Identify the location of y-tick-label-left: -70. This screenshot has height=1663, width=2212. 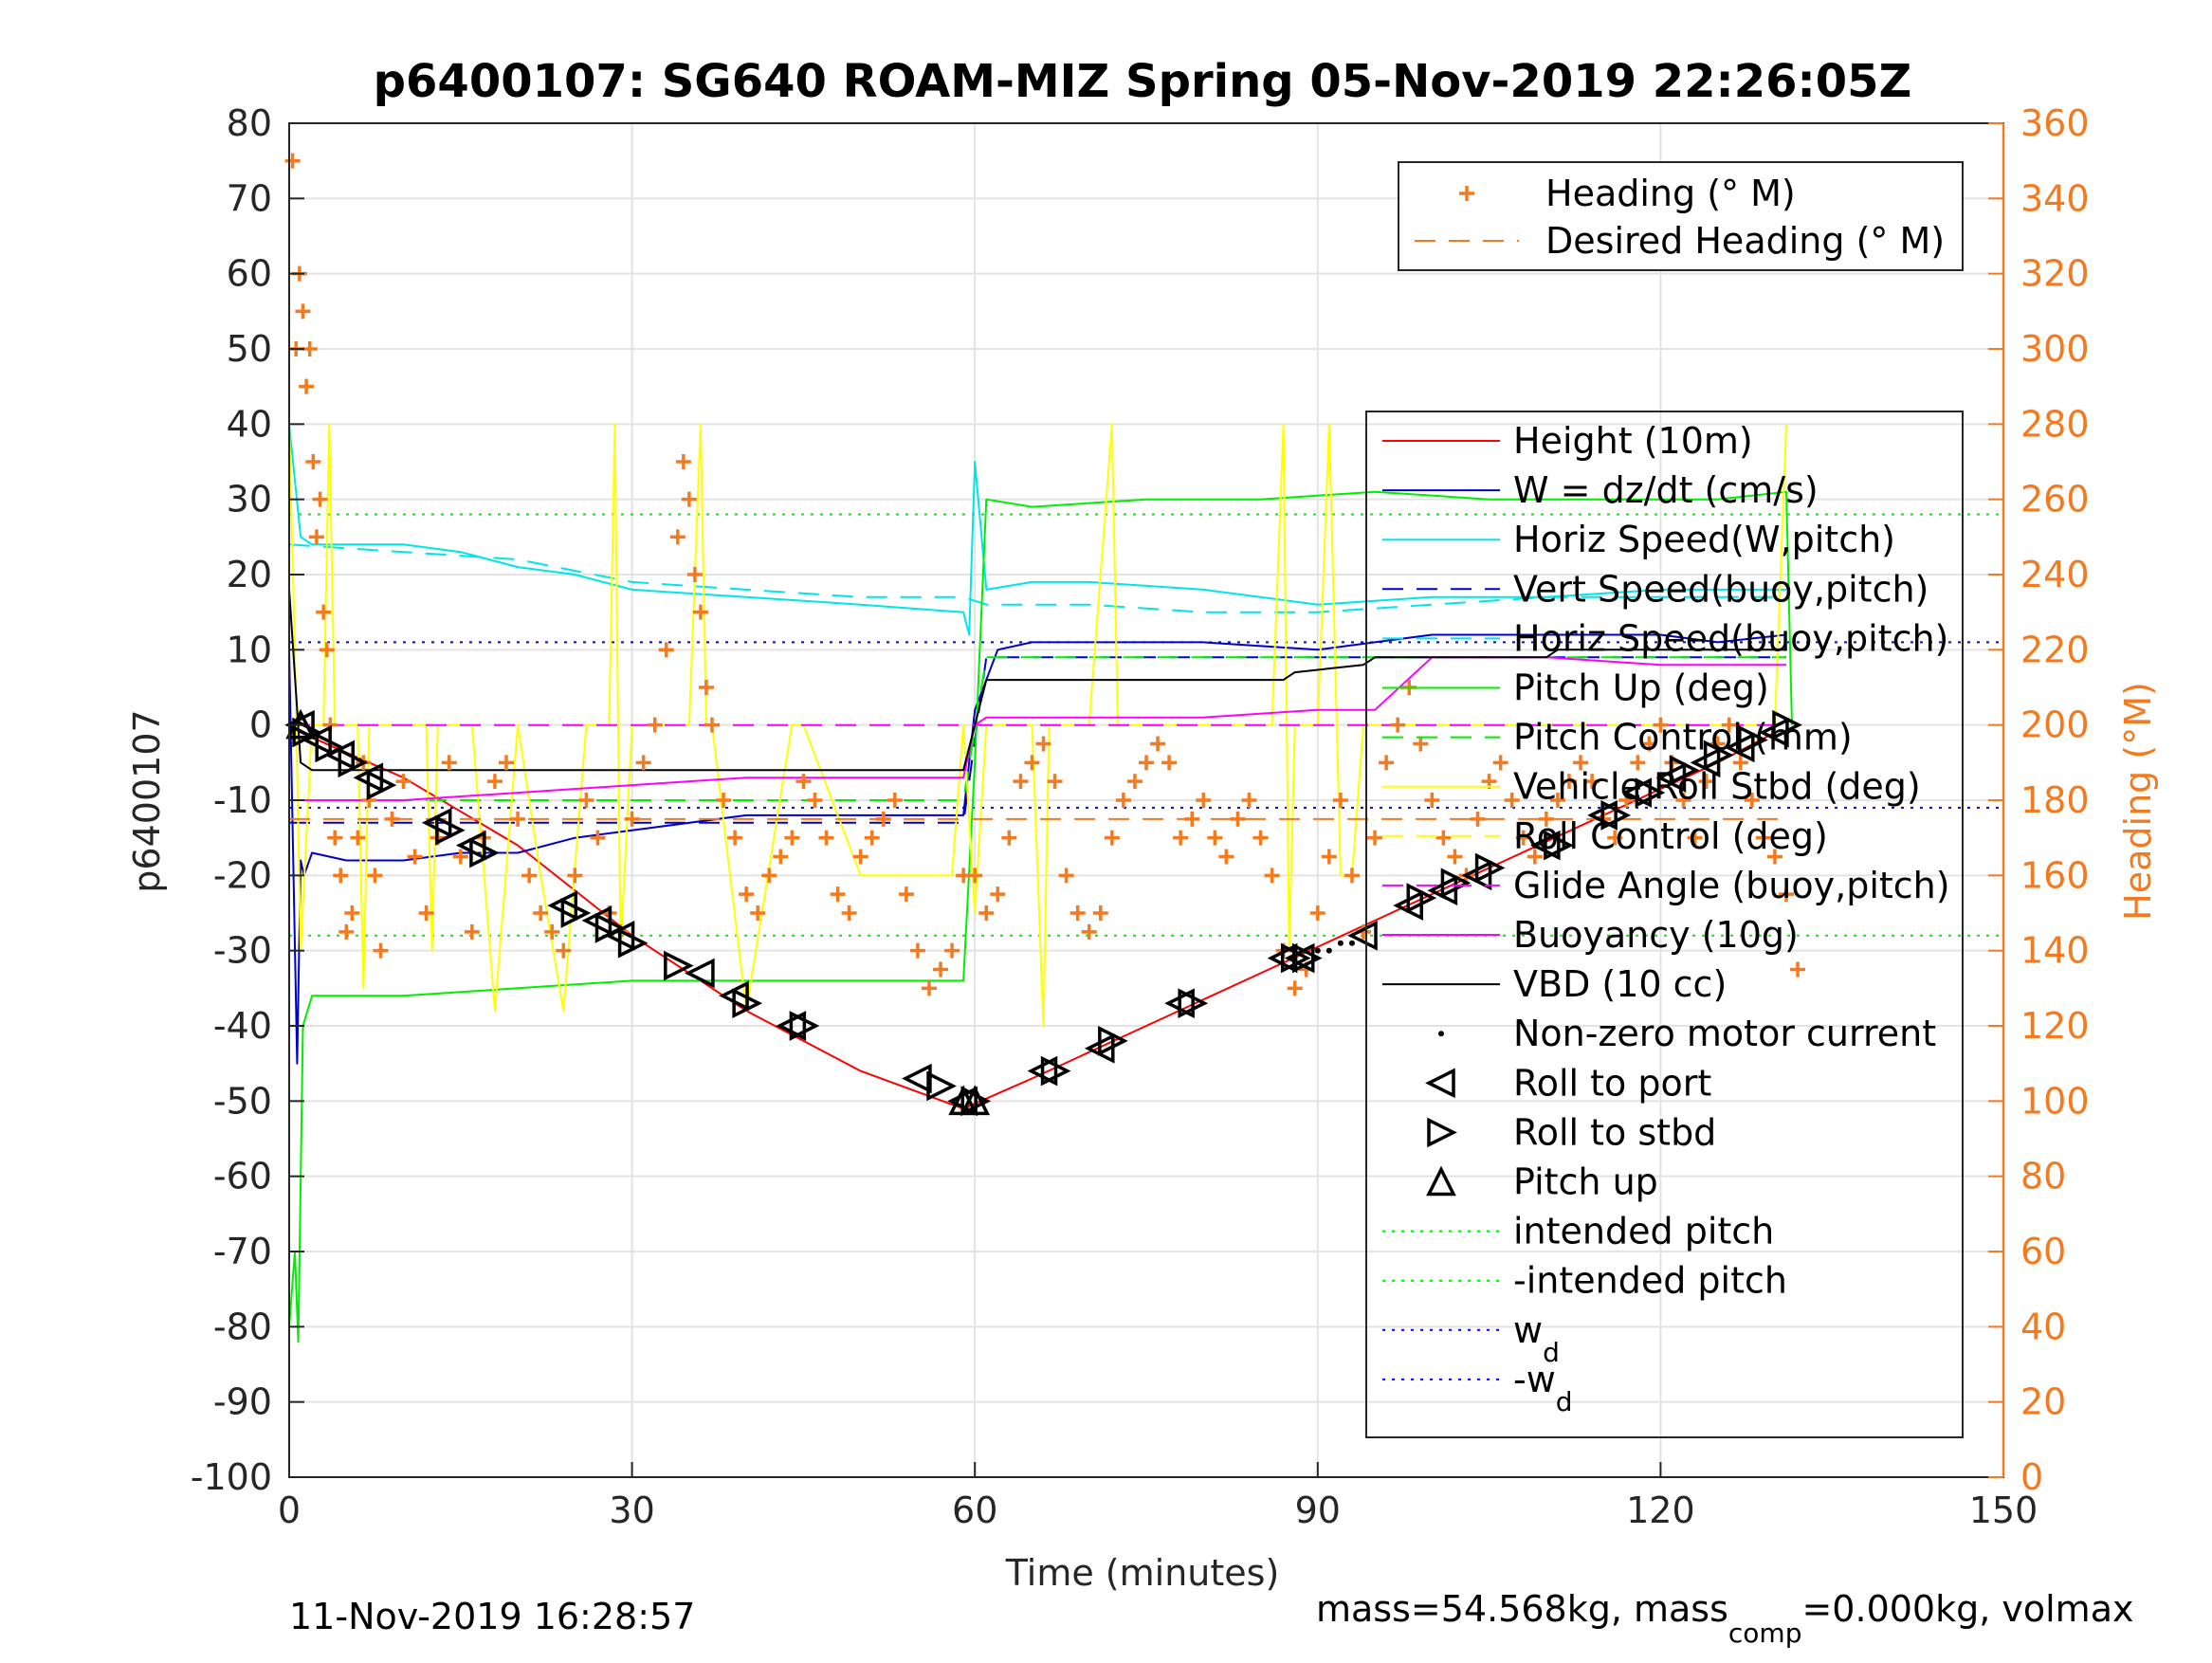
(242, 1251).